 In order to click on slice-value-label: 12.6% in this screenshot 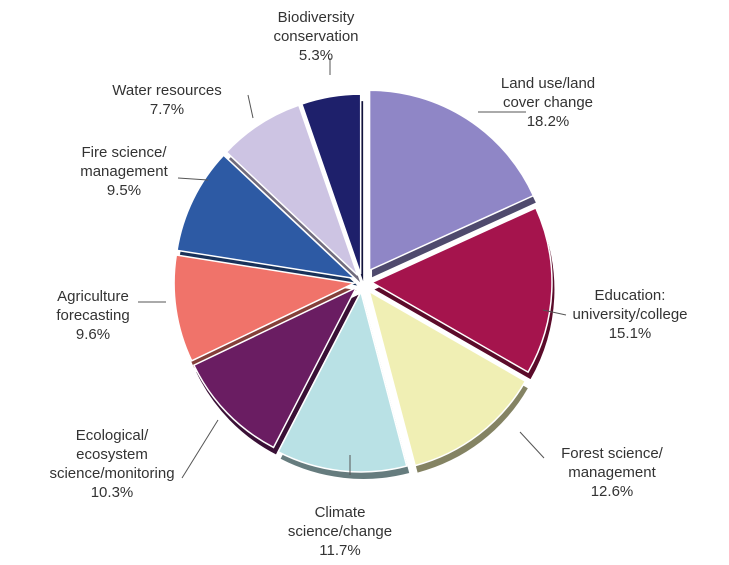, I will do `click(612, 491)`.